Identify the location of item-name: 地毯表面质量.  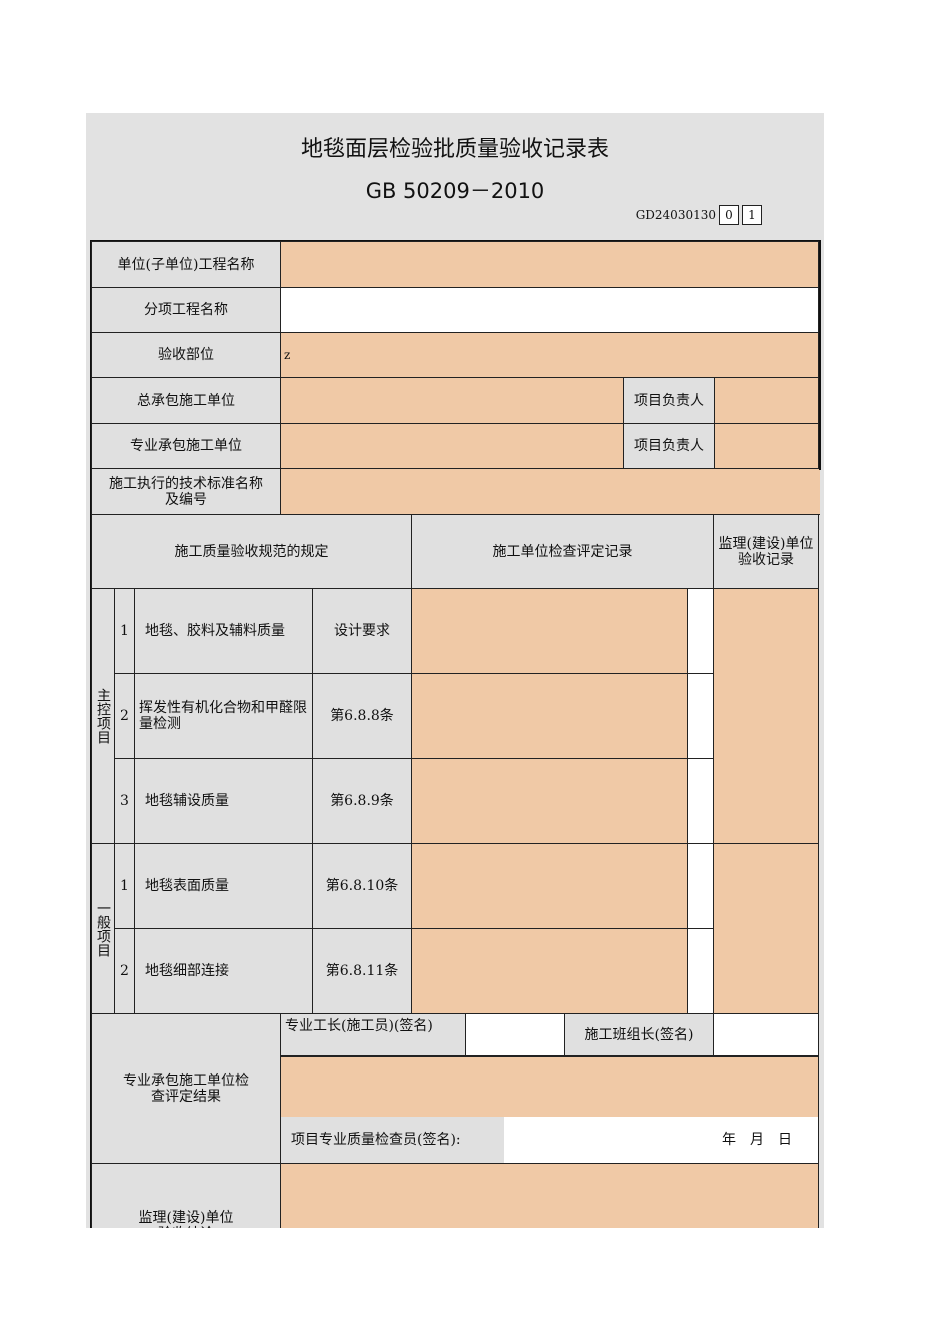
(223, 886).